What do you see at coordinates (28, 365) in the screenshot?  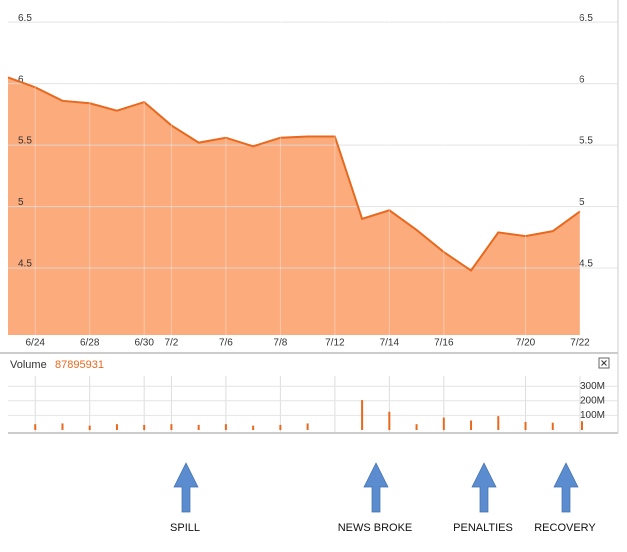 I see `volume-title: Volume` at bounding box center [28, 365].